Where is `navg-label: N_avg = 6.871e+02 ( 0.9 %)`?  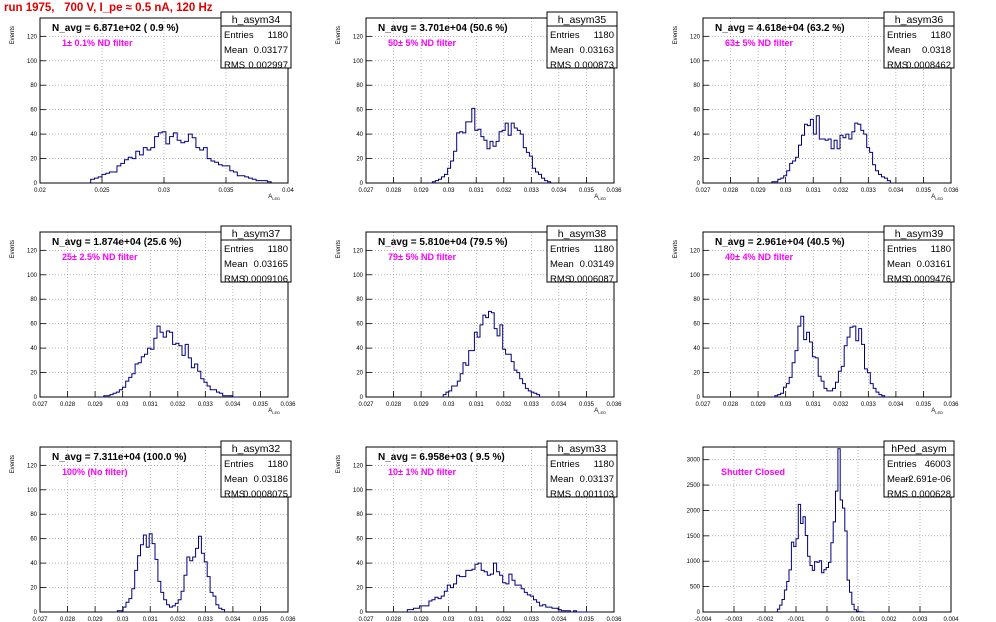 navg-label: N_avg = 6.871e+02 ( 0.9 %) is located at coordinates (115, 28).